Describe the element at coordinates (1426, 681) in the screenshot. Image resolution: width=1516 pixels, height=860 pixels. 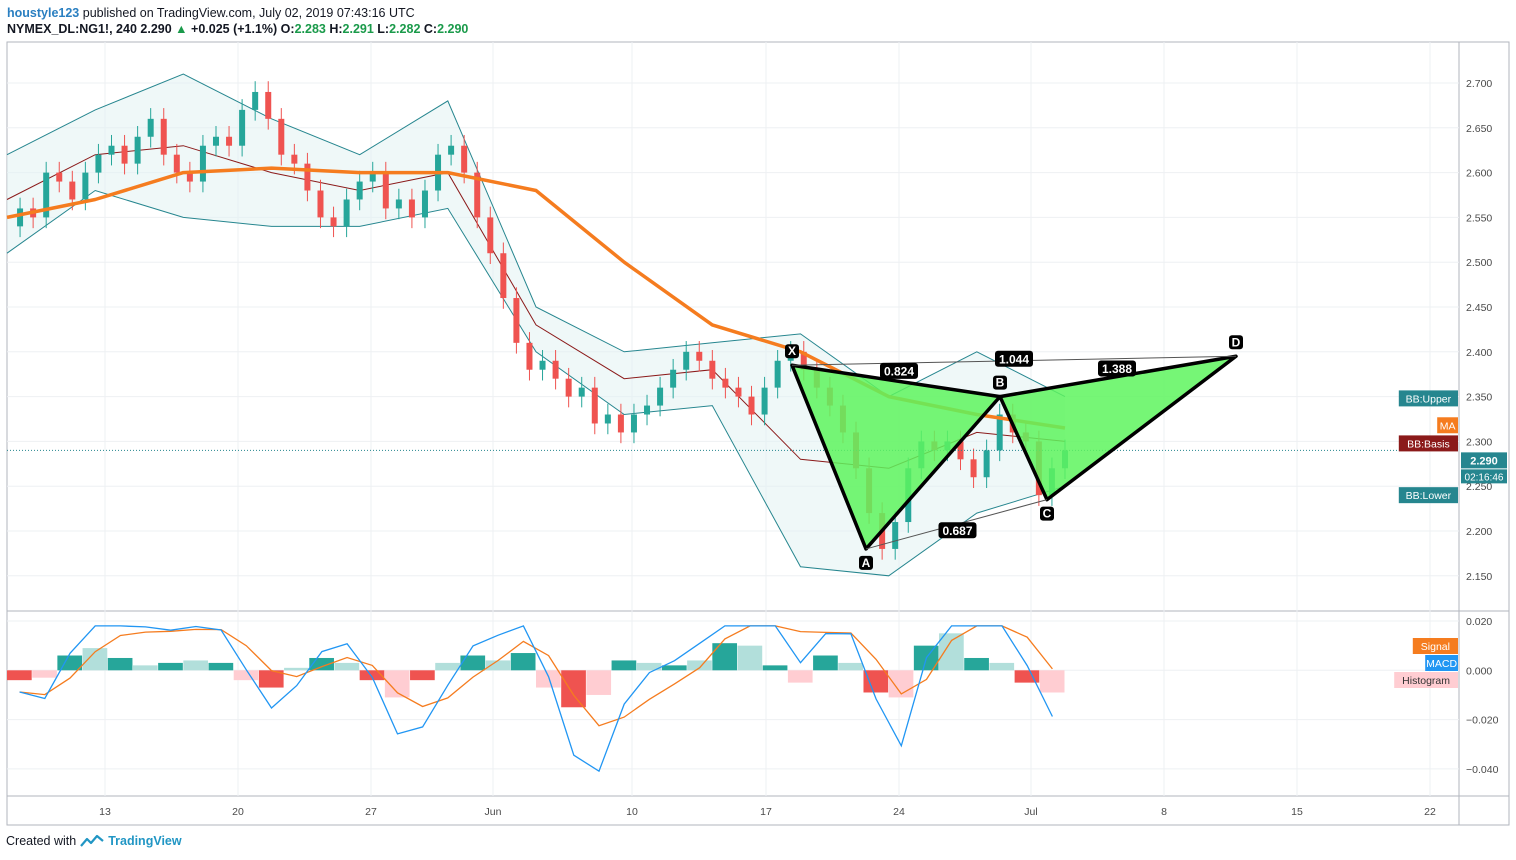
I see `macd-tag-label: Histogram` at that location.